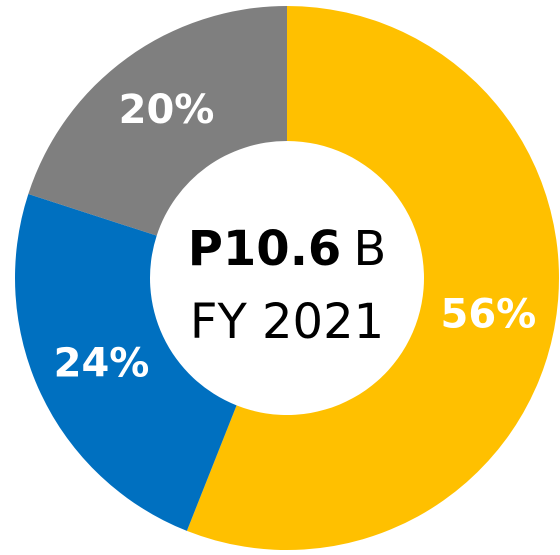 The width and height of the screenshot is (560, 555). What do you see at coordinates (369, 249) in the screenshot?
I see `center-unit: B` at bounding box center [369, 249].